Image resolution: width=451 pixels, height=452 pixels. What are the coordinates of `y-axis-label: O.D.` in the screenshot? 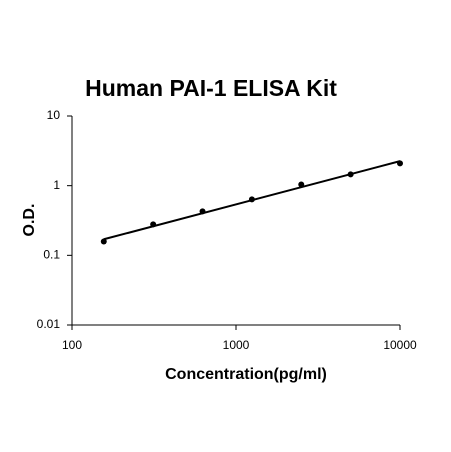 It's located at (29, 220).